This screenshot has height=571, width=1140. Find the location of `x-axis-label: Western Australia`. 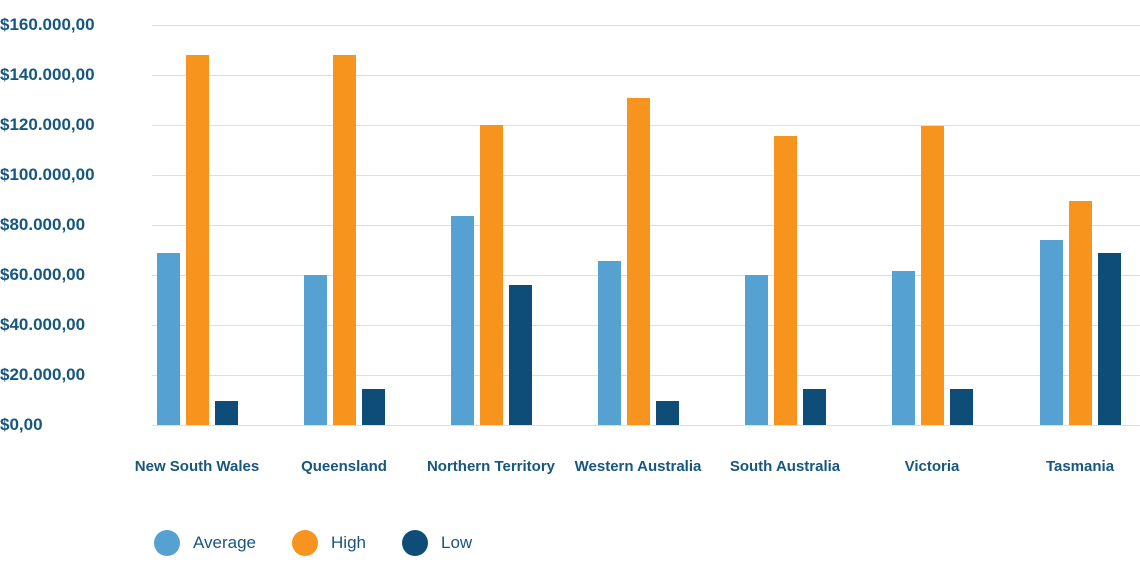

x-axis-label: Western Australia is located at coordinates (638, 466).